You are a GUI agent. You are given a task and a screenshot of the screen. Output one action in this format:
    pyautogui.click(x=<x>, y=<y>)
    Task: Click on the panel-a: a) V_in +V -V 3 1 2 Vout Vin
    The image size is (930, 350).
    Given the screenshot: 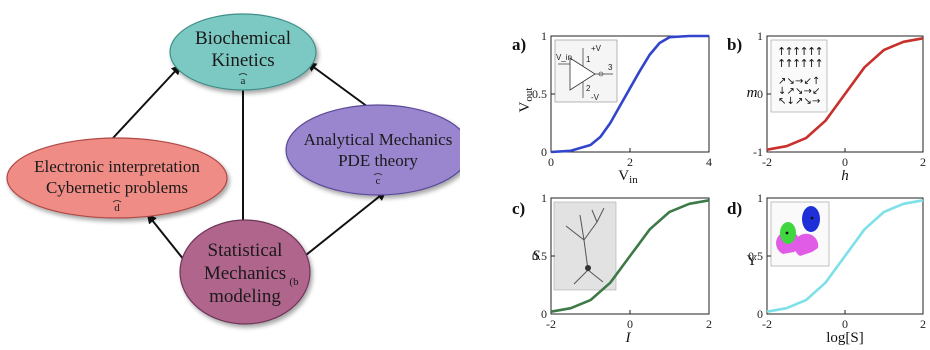 What is the action you would take?
    pyautogui.click(x=611, y=110)
    